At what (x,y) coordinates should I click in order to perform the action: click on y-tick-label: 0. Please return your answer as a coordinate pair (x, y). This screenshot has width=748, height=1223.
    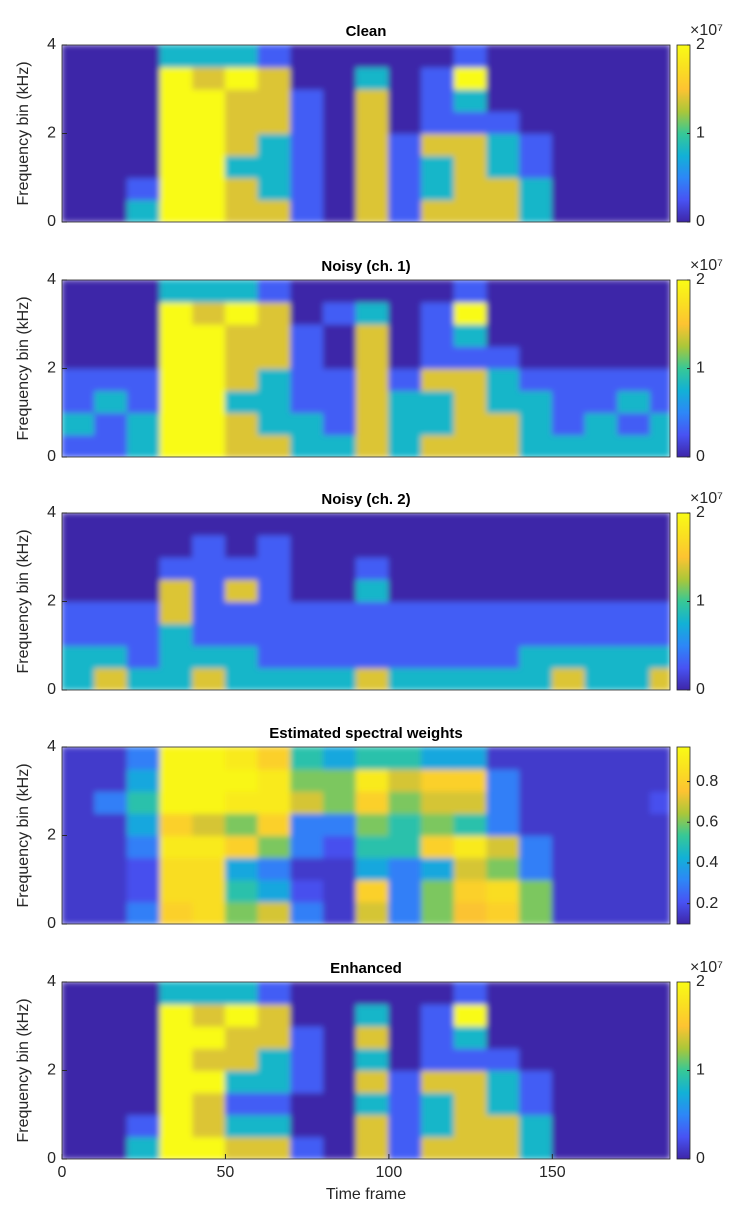
    Looking at the image, I should click on (51, 221).